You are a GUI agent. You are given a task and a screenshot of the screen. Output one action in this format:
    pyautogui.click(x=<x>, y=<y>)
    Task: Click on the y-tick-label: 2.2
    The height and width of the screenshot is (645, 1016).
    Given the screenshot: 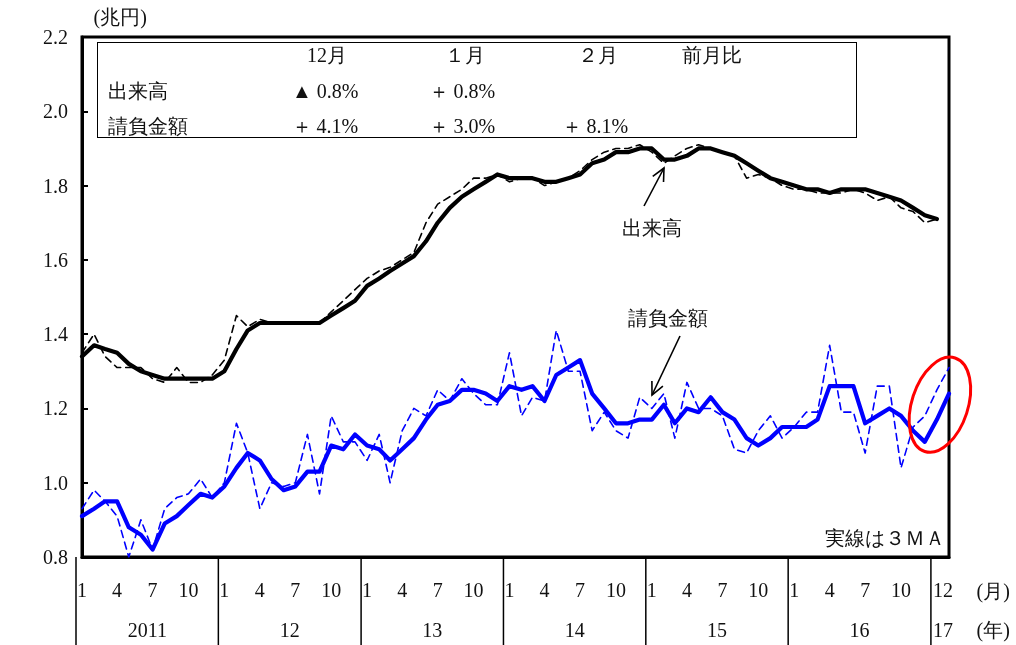 What is the action you would take?
    pyautogui.click(x=55, y=37)
    